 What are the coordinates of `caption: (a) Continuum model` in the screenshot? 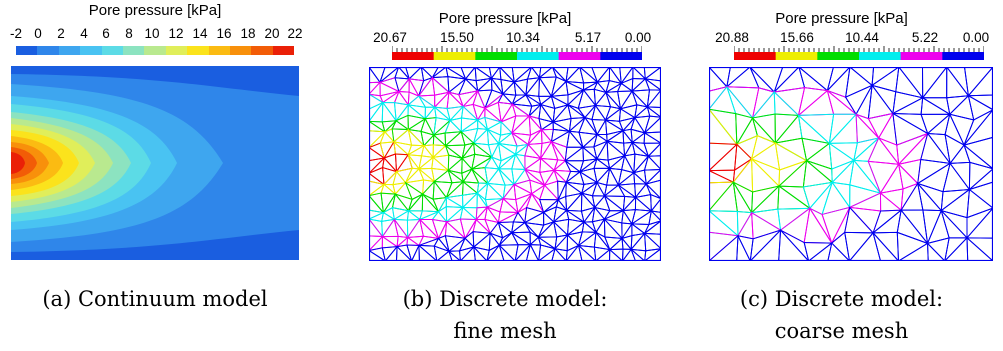 It's located at (155, 299).